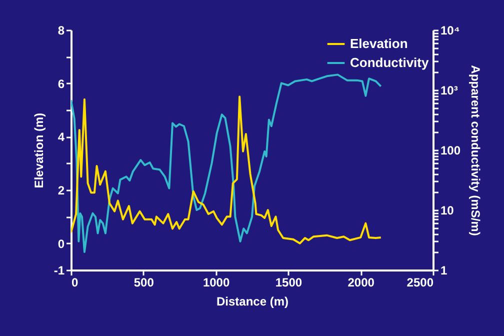  What do you see at coordinates (450, 151) in the screenshot?
I see `y2-tick-label: 100` at bounding box center [450, 151].